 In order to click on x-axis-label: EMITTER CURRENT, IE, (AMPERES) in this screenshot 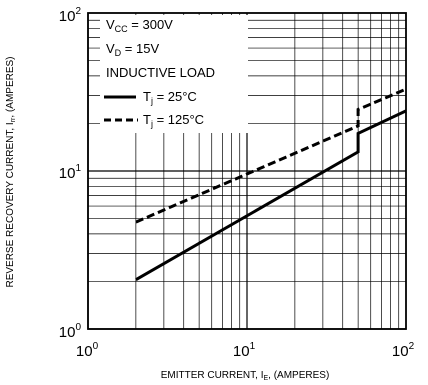, I will do `click(245, 376)`.